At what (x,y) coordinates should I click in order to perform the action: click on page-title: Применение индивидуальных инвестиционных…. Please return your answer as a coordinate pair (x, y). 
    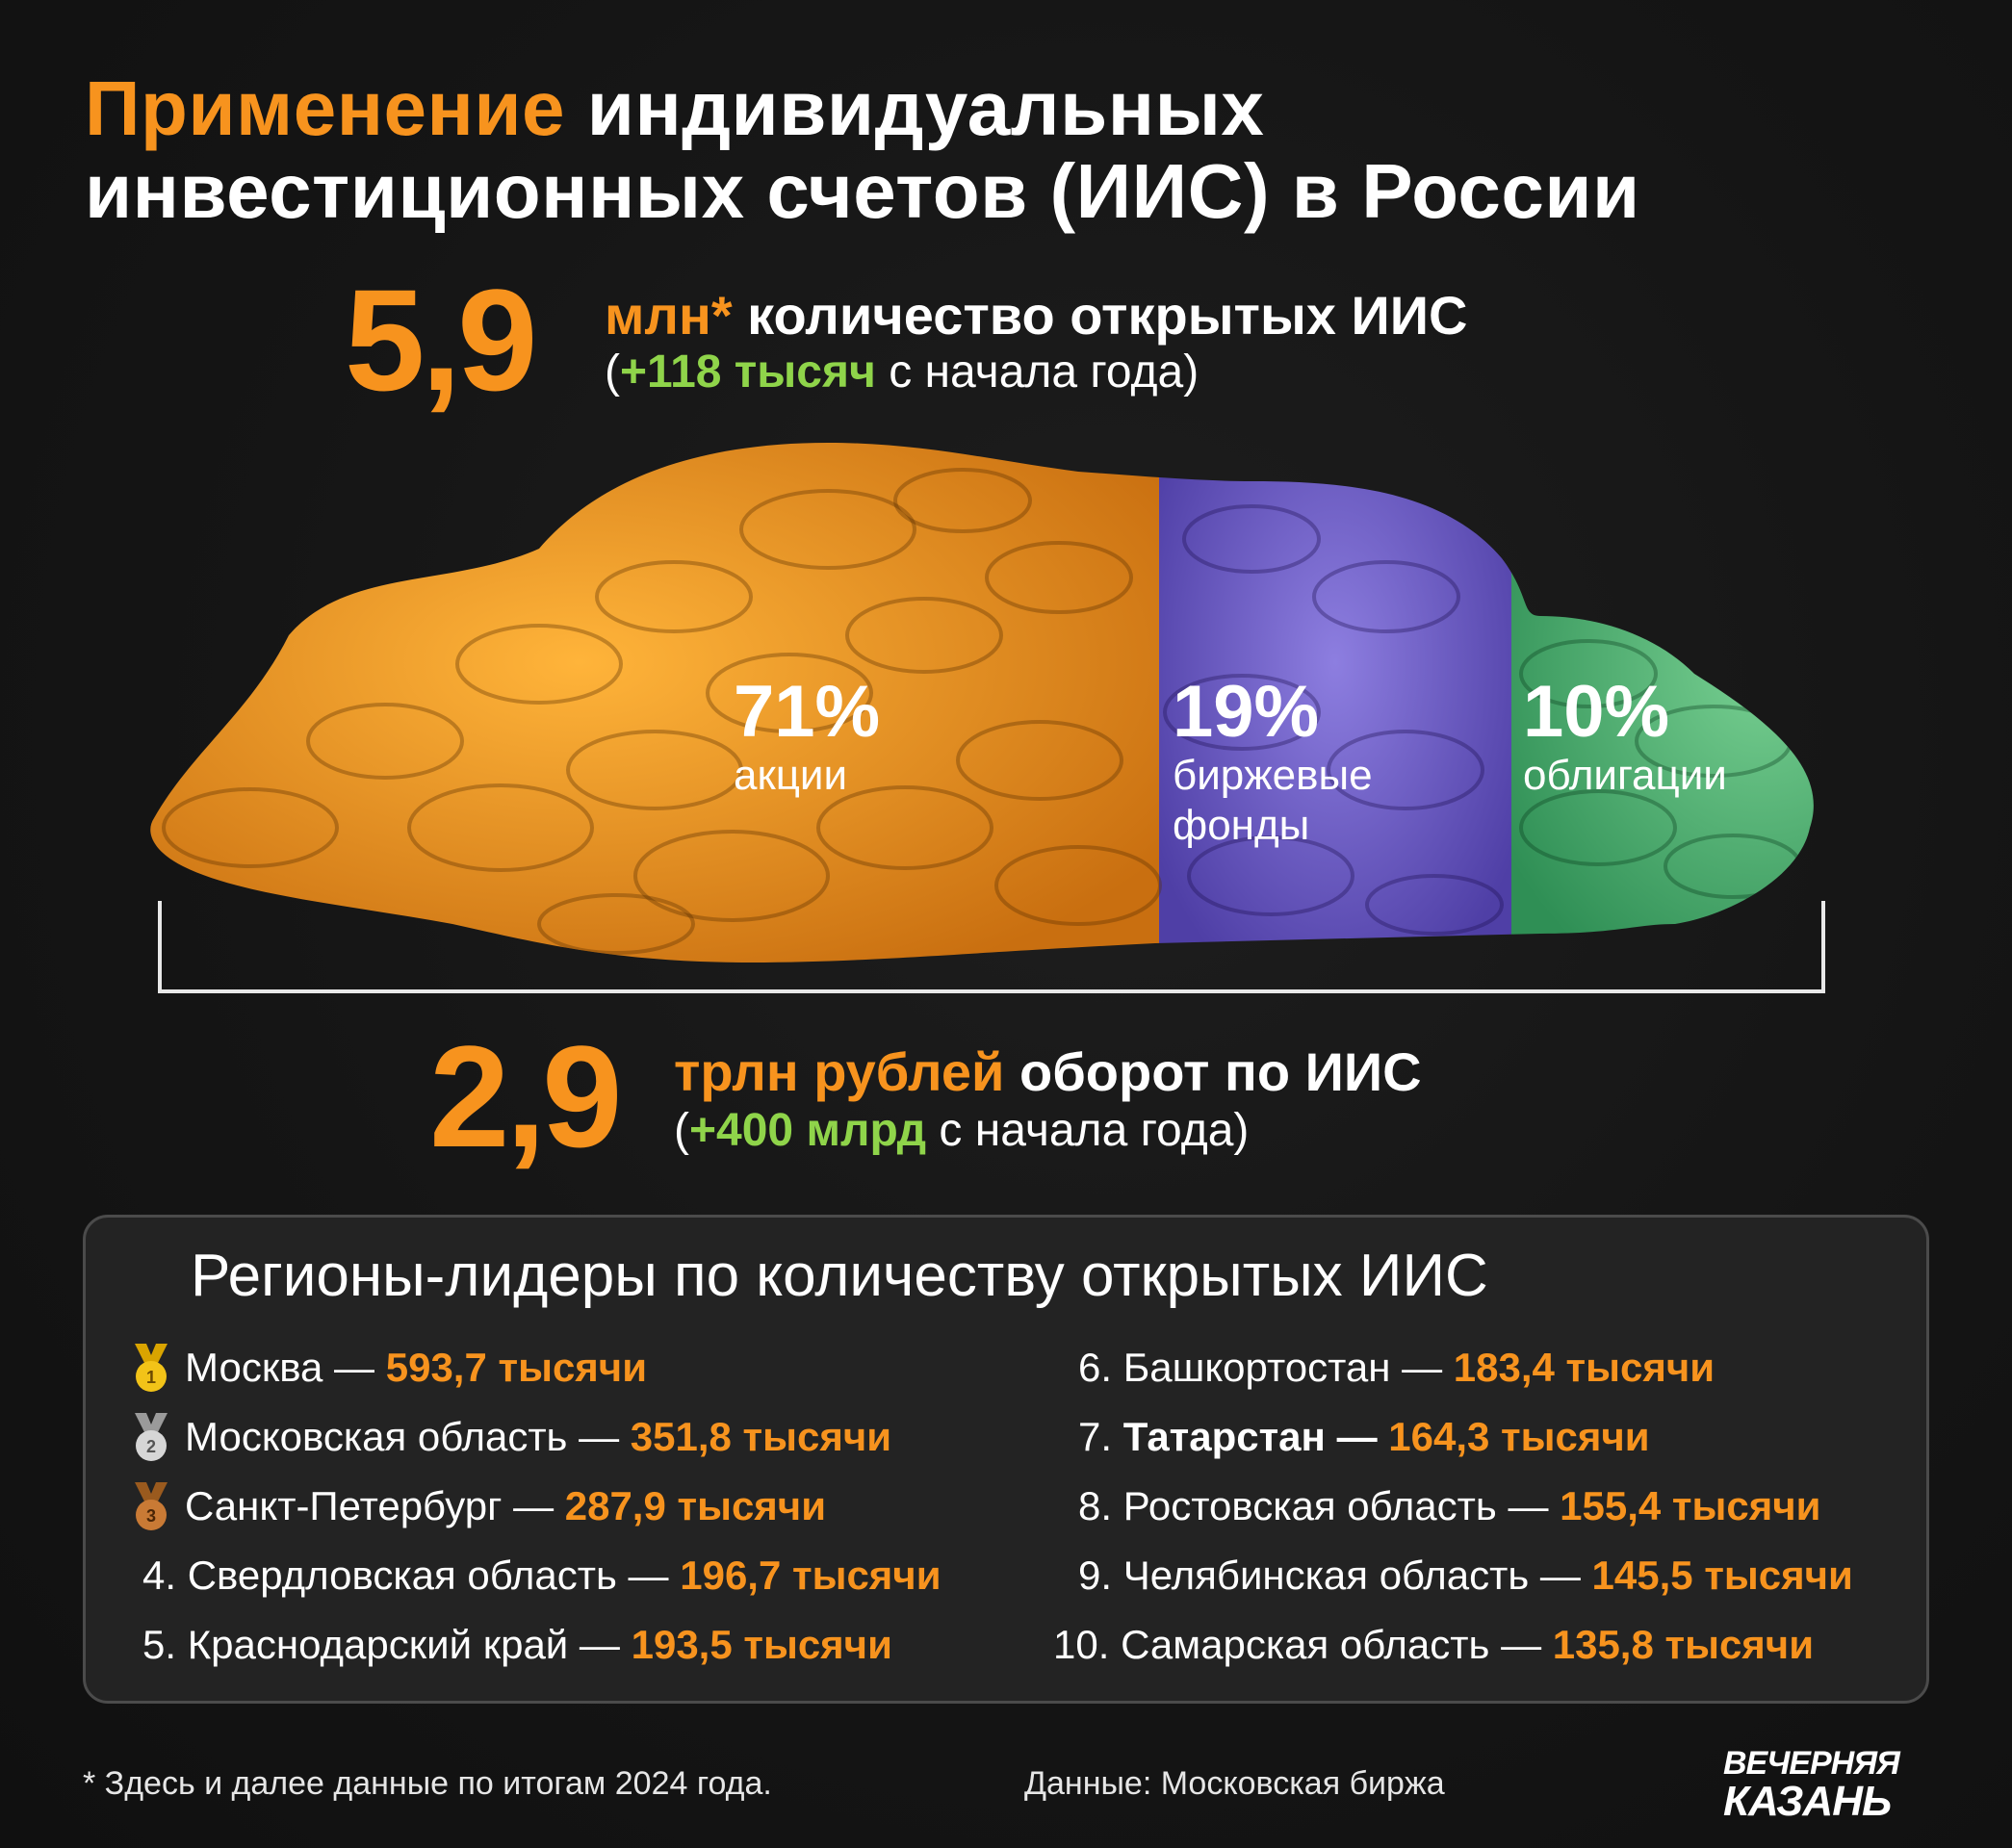
    Looking at the image, I should click on (863, 150).